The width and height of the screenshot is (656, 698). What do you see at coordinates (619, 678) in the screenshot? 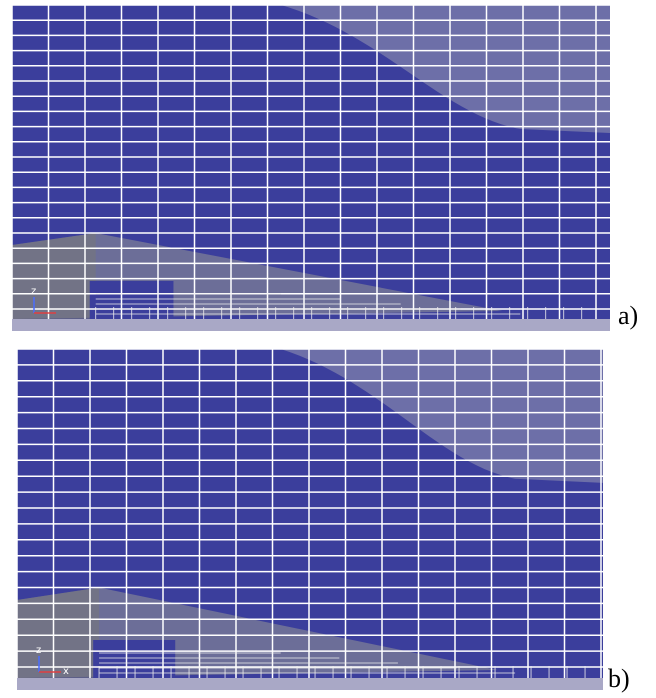
I see `panel-label: b)` at bounding box center [619, 678].